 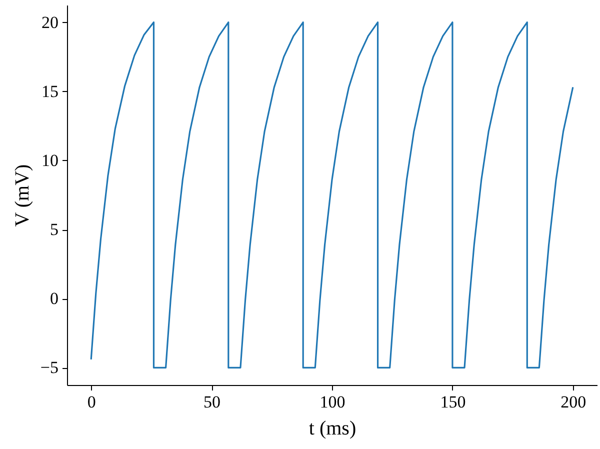 What do you see at coordinates (332, 429) in the screenshot?
I see `x-axis-title: t (ms)` at bounding box center [332, 429].